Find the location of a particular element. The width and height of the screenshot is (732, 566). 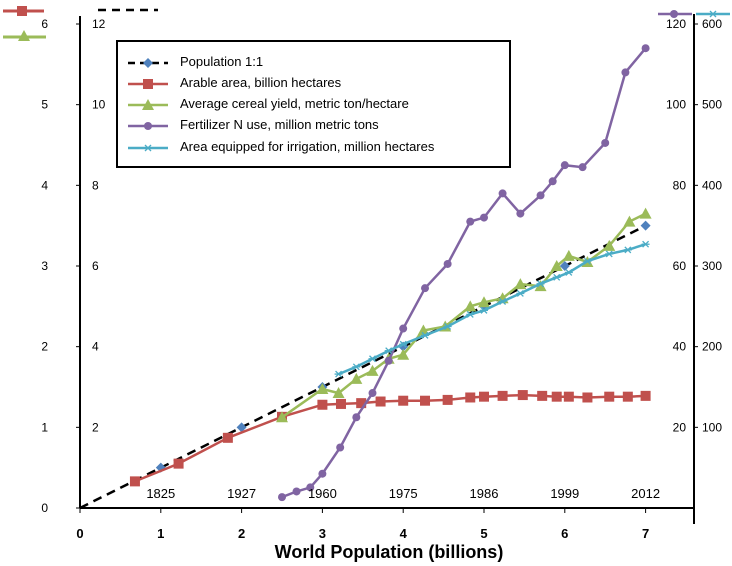

point-irrigation-14-c is located at coordinates (587, 261).